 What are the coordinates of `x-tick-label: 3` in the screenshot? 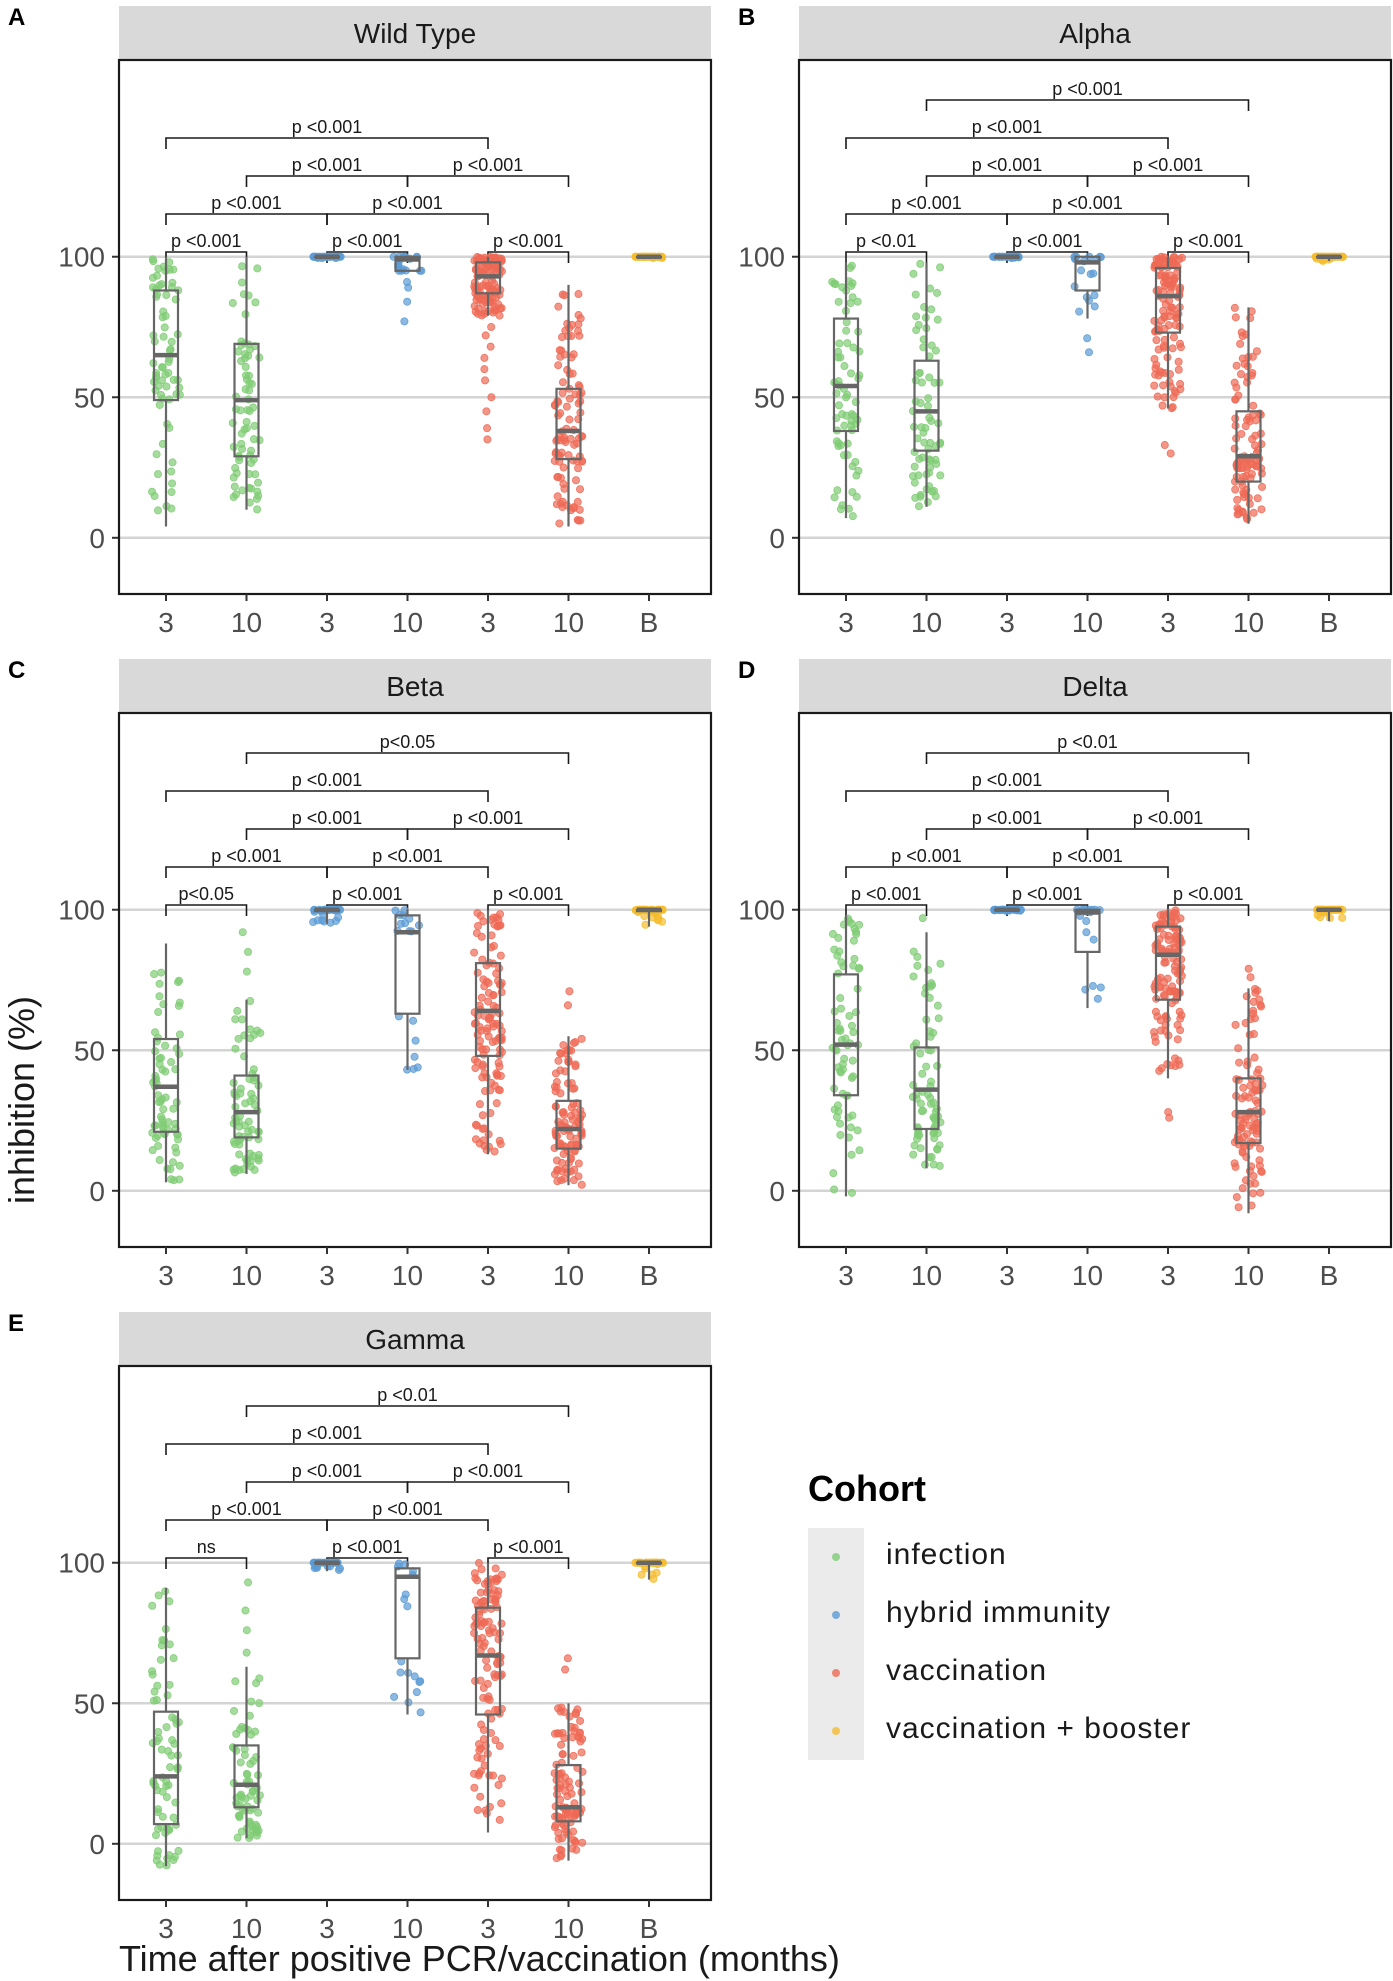 It's located at (166, 1275).